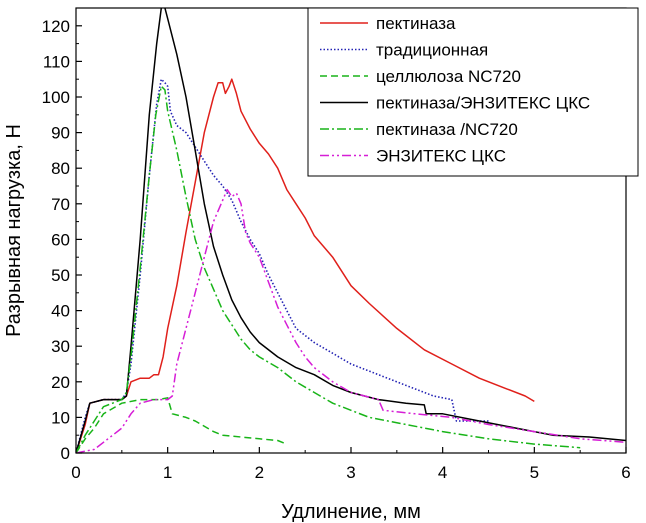 This screenshot has height=523, width=646. Describe the element at coordinates (14, 230) in the screenshot. I see `y-axis-title: Разрывная нагрузка, Н` at that location.